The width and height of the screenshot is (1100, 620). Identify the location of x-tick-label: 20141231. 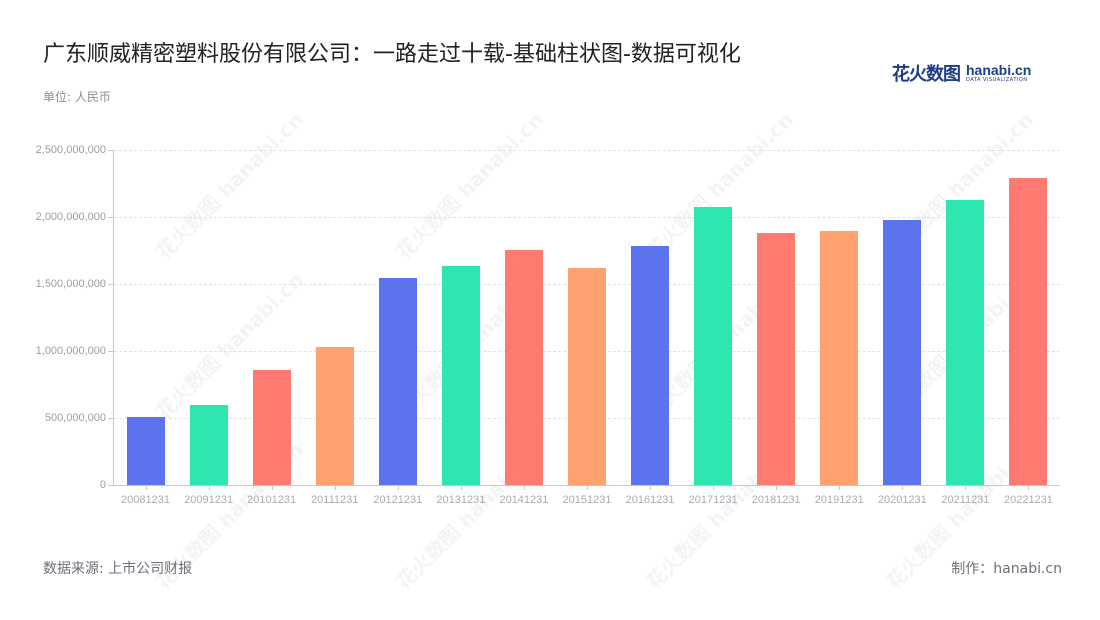
(524, 500).